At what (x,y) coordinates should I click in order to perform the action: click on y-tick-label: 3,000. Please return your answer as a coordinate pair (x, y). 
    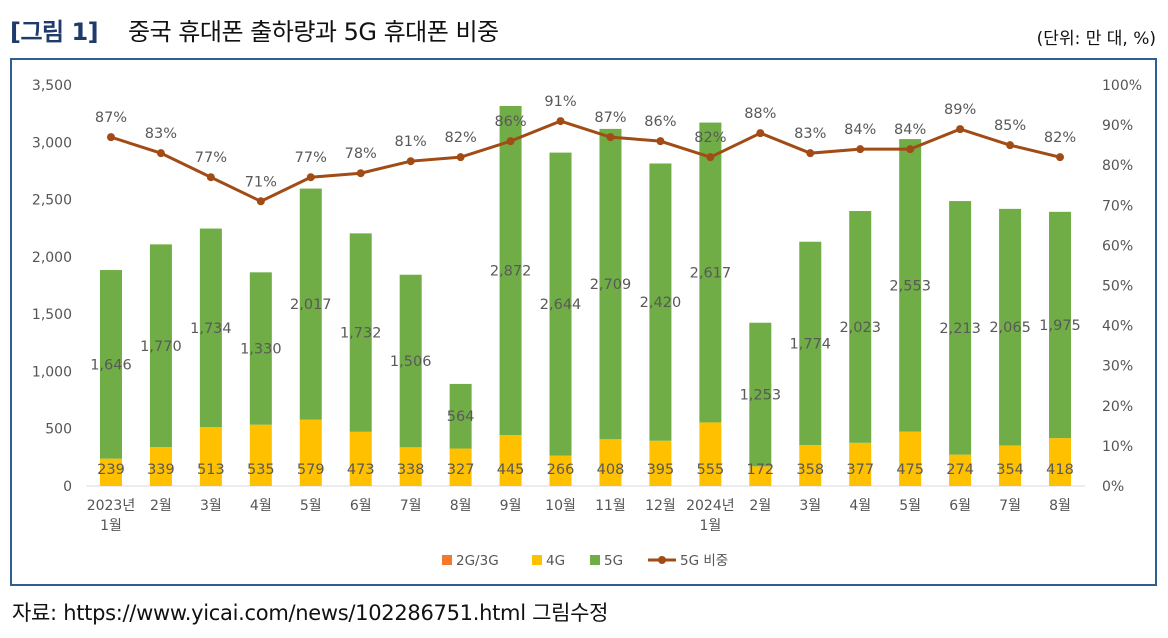
    Looking at the image, I should click on (52, 143).